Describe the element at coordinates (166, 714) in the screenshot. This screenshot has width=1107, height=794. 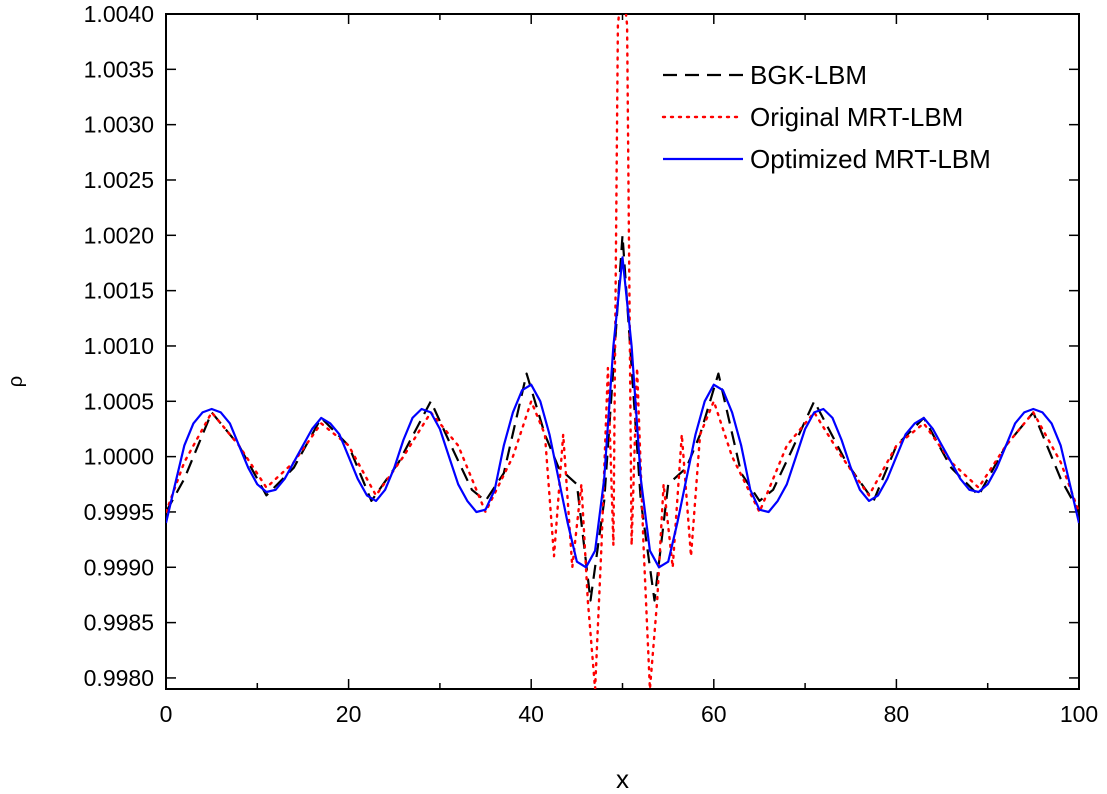
I see `x-tick-label: 0` at that location.